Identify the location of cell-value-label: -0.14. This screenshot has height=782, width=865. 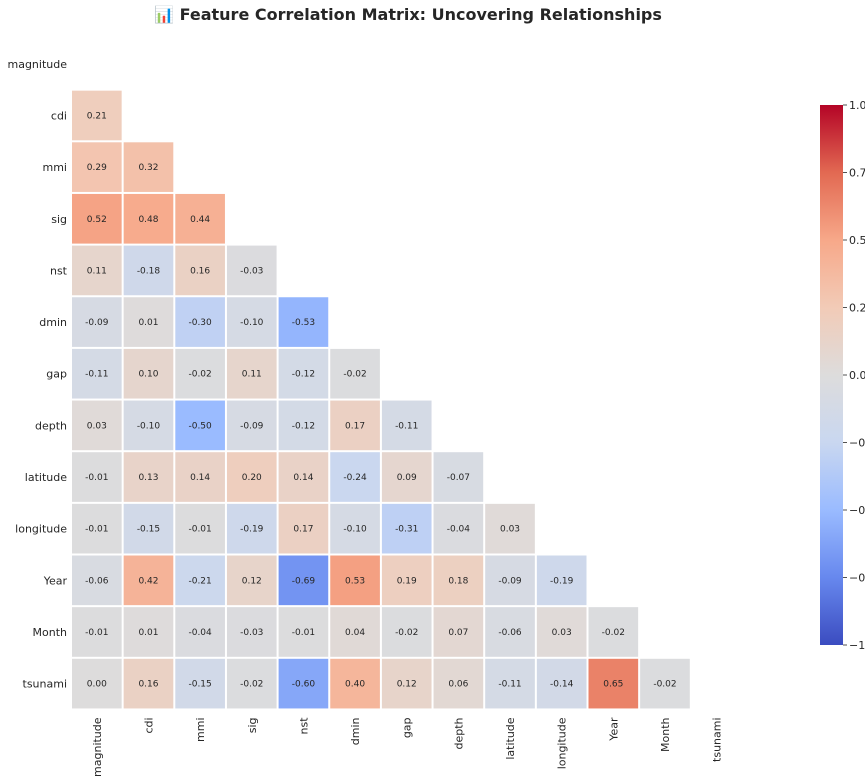
(562, 685).